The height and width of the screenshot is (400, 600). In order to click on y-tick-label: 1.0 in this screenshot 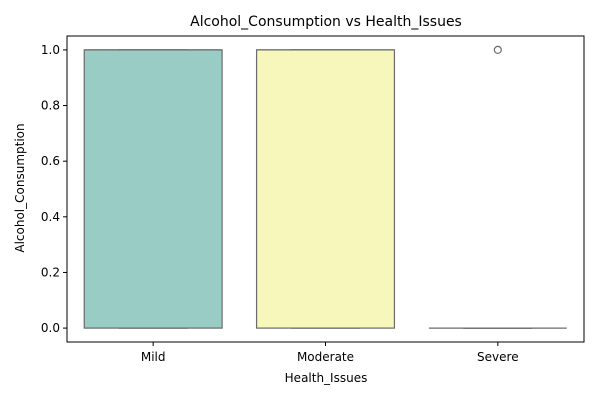, I will do `click(50, 50)`.